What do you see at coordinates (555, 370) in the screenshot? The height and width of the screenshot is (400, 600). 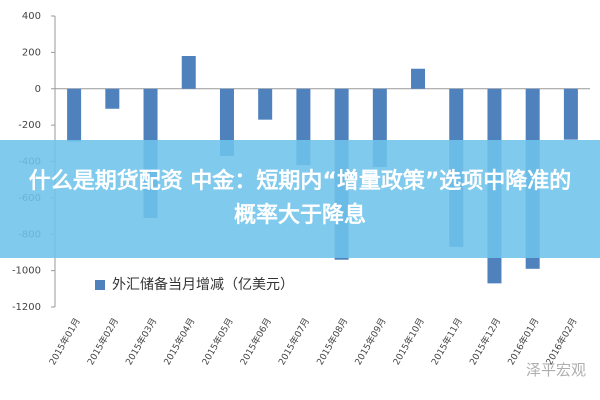 I see `watermark: 泽平宏观` at bounding box center [555, 370].